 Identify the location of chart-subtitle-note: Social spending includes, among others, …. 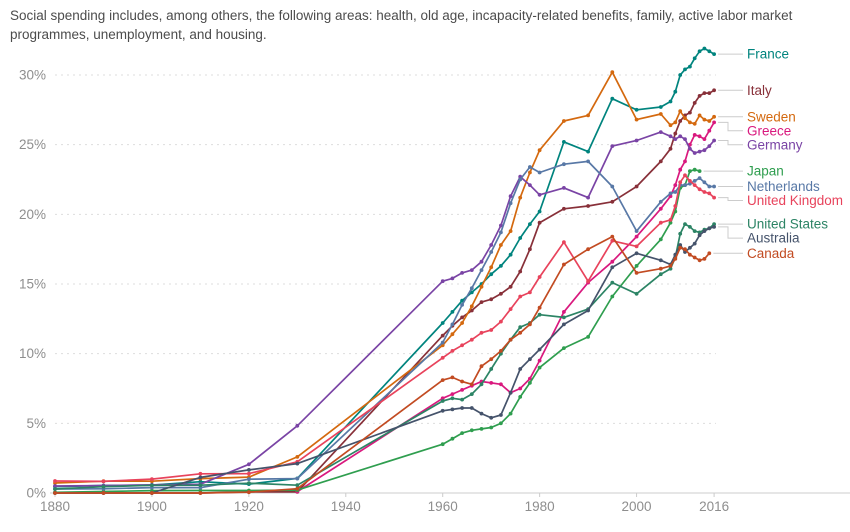
(401, 25).